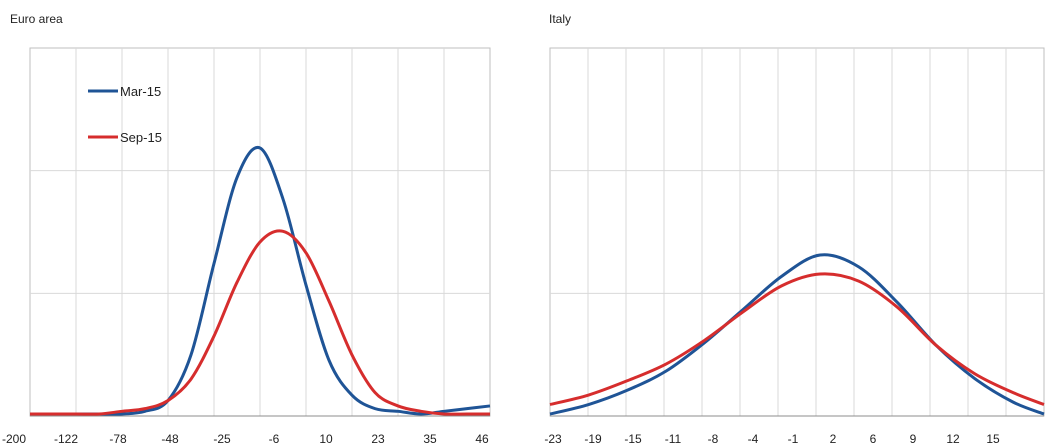 Image resolution: width=1053 pixels, height=448 pixels. Describe the element at coordinates (993, 439) in the screenshot. I see `x-tick-label: 15` at that location.